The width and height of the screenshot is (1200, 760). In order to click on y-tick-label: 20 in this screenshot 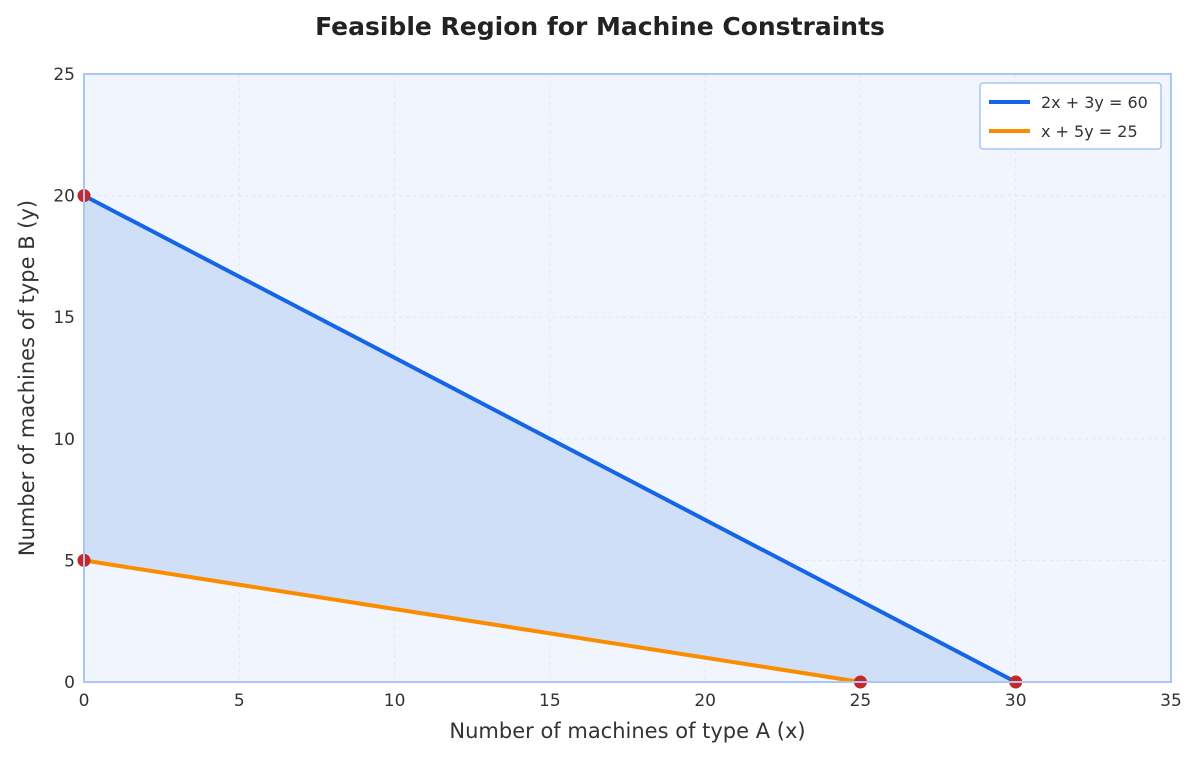, I will do `click(64, 197)`.